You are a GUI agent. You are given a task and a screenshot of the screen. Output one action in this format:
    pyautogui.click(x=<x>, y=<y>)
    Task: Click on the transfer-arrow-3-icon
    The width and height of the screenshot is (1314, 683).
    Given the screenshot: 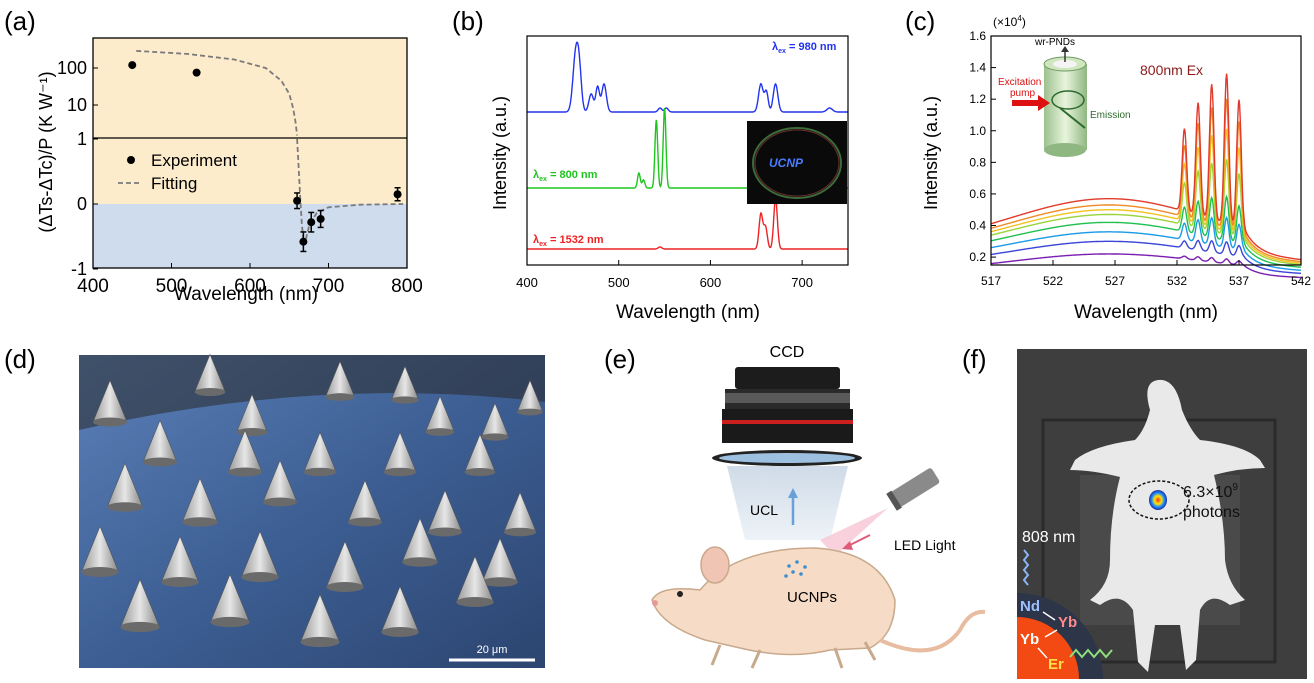 What is the action you would take?
    pyautogui.click(x=1042, y=653)
    